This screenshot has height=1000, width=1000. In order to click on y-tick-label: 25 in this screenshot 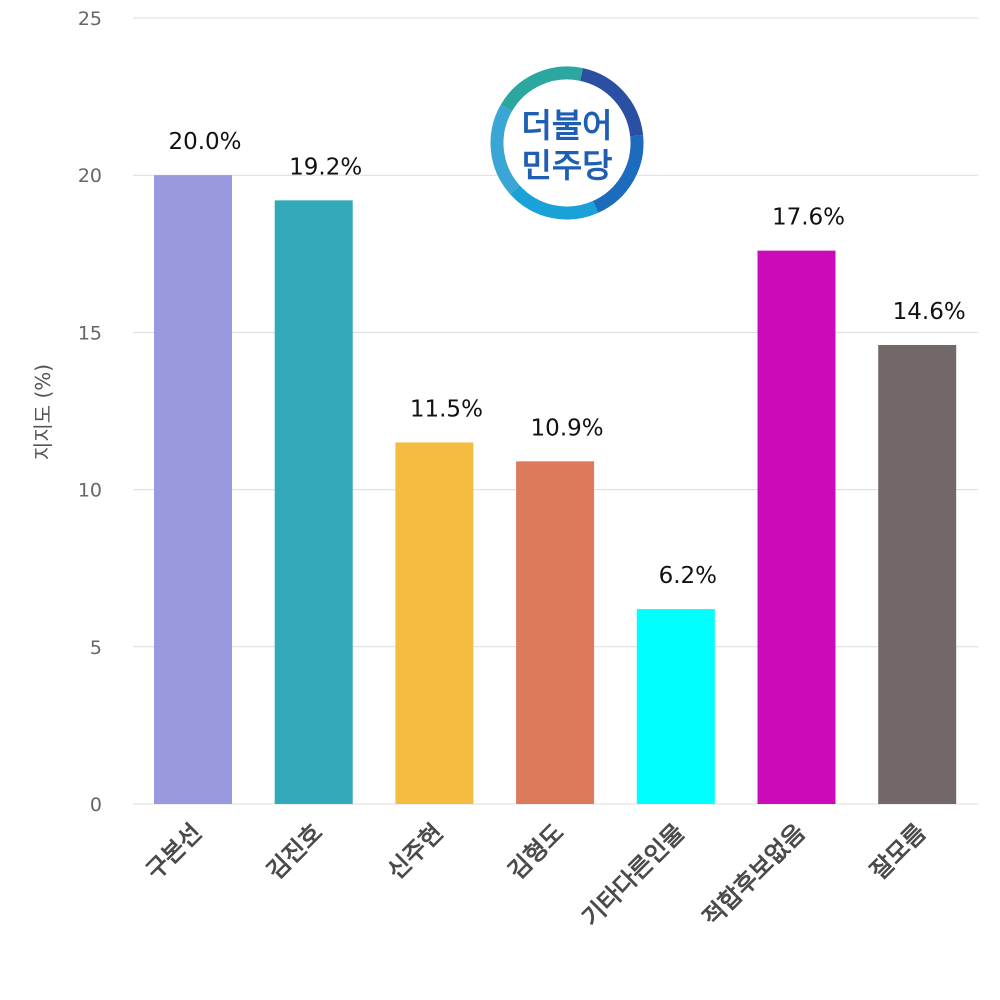, I will do `click(90, 19)`.